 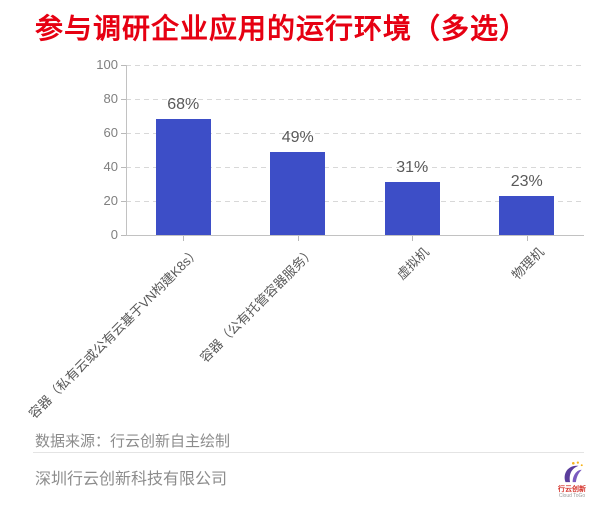 I want to click on company-name: 深圳行云创新科技有限公司, so click(x=131, y=479).